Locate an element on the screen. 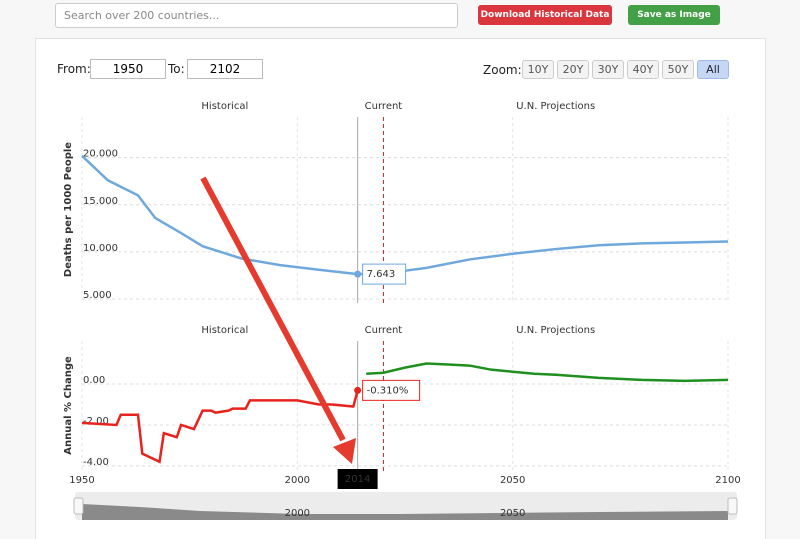 This screenshot has height=539, width=800. x-tick-label: 2100 is located at coordinates (727, 480).